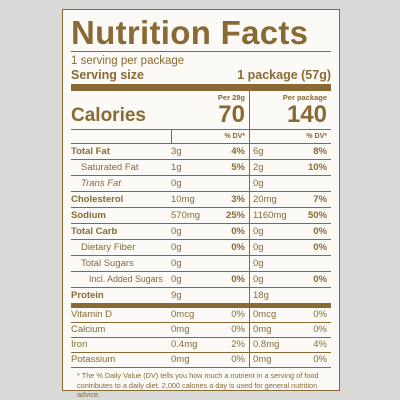 The width and height of the screenshot is (400, 400). Describe the element at coordinates (304, 97) in the screenshot. I see `column-header: Per package` at that location.